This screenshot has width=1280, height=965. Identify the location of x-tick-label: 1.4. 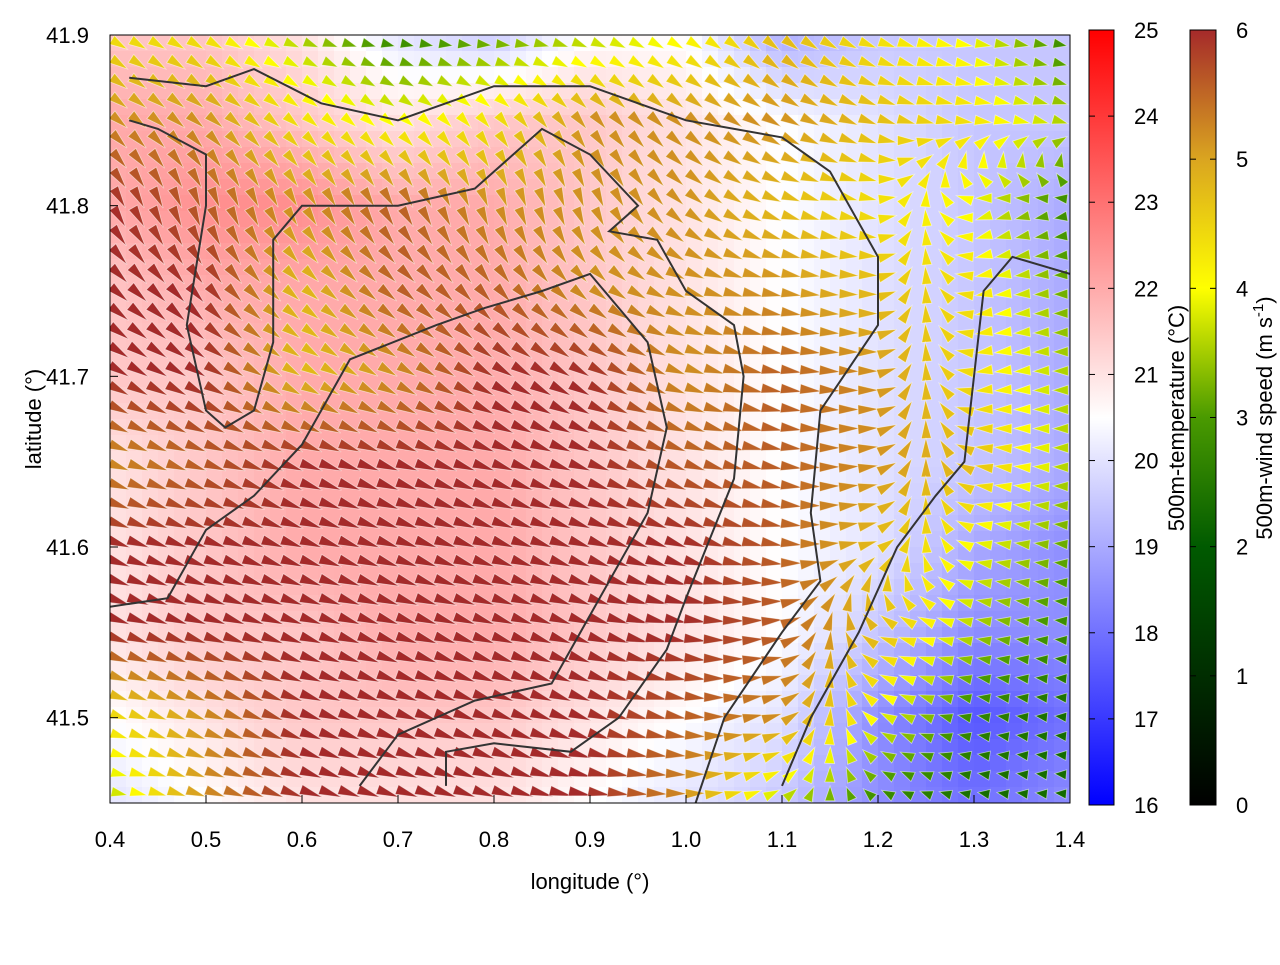
(1070, 839).